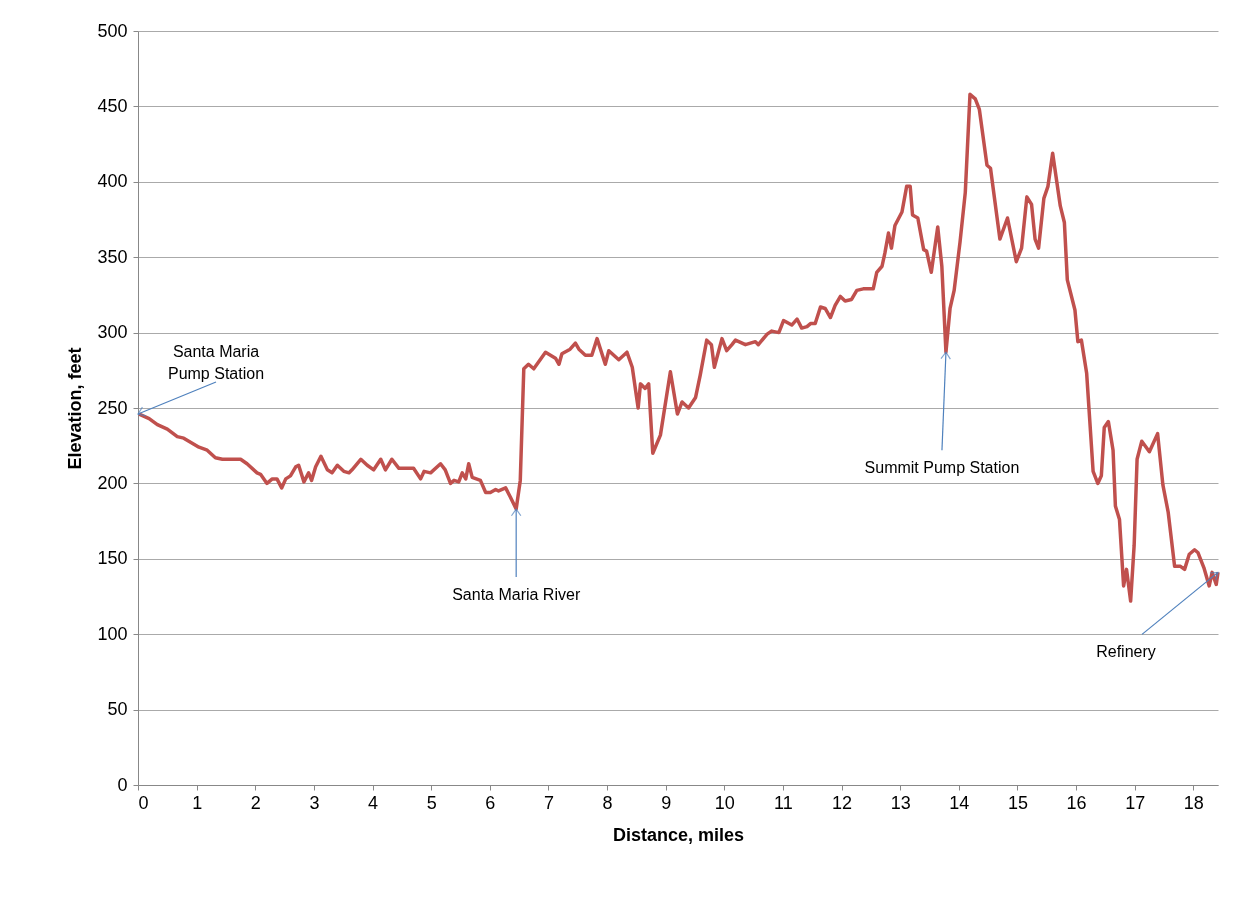 The width and height of the screenshot is (1251, 909). What do you see at coordinates (112, 332) in the screenshot?
I see `y-tick-label: 300` at bounding box center [112, 332].